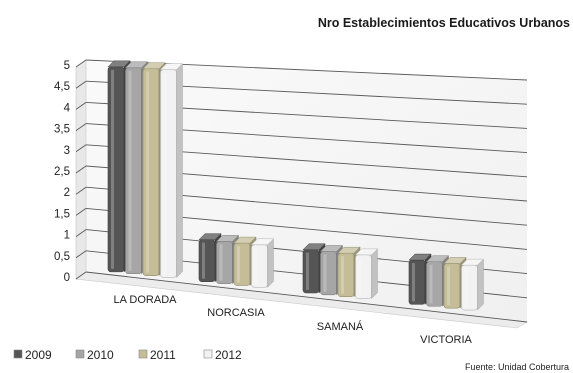 This screenshot has height=373, width=573. I want to click on y-tick-label: 2,5, so click(62, 172).